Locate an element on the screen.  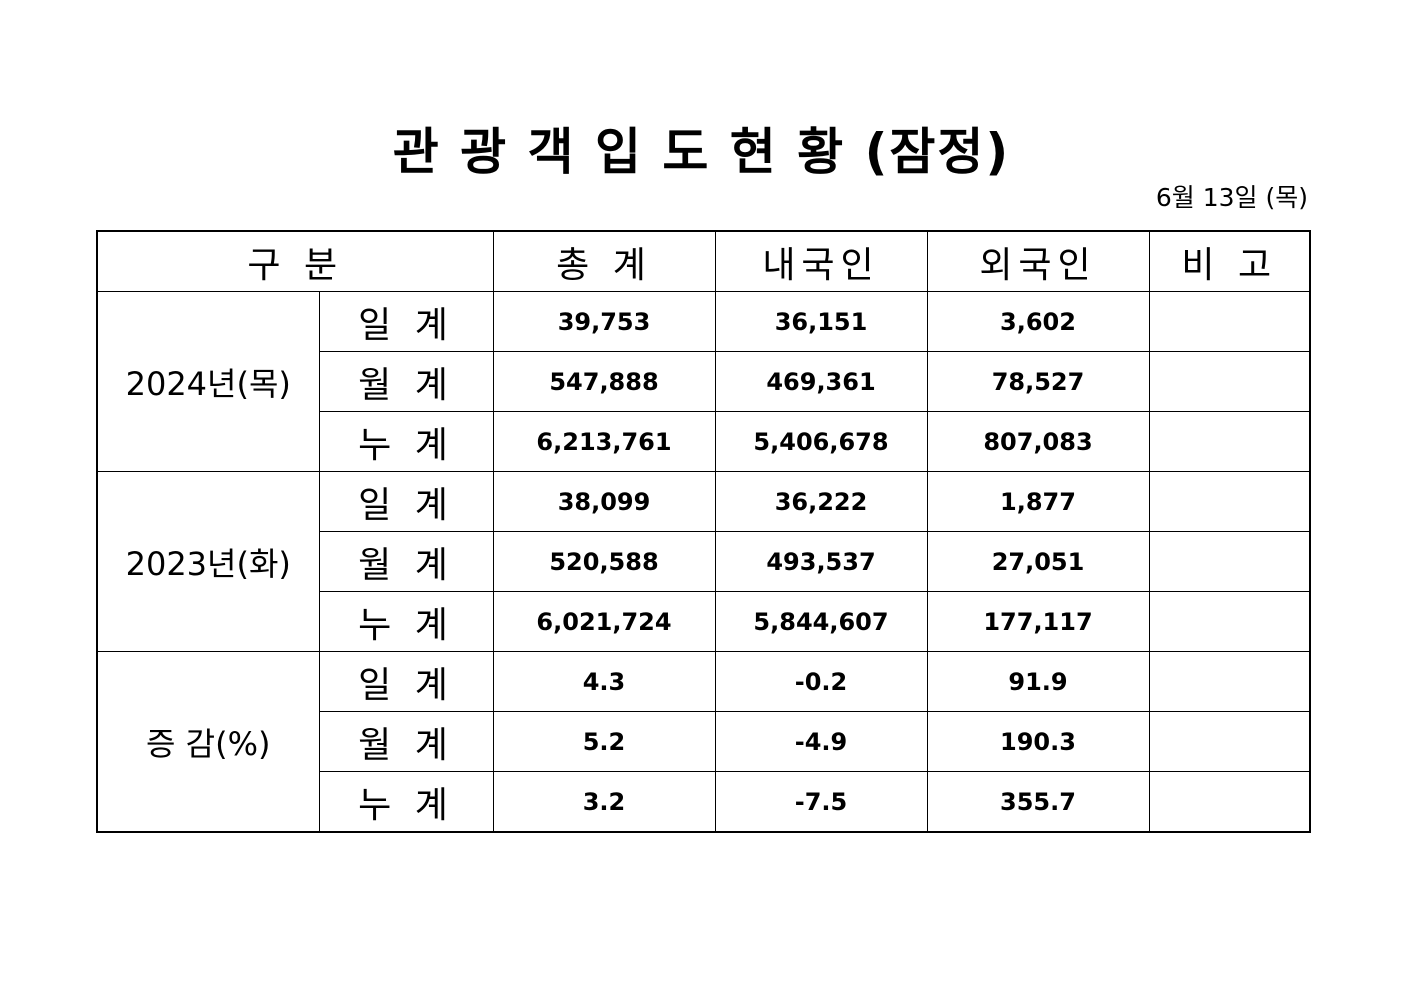
title: 관 광 객 입 도 현 황 (잠정) is located at coordinates (701, 152).